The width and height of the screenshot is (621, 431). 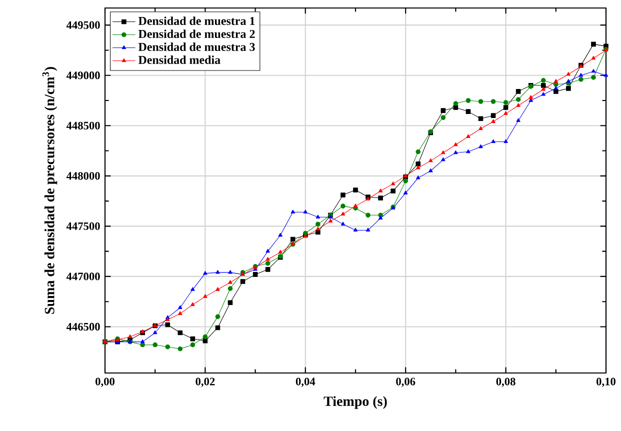 What do you see at coordinates (506, 382) in the screenshot?
I see `x-tick-label: 0,08` at bounding box center [506, 382].